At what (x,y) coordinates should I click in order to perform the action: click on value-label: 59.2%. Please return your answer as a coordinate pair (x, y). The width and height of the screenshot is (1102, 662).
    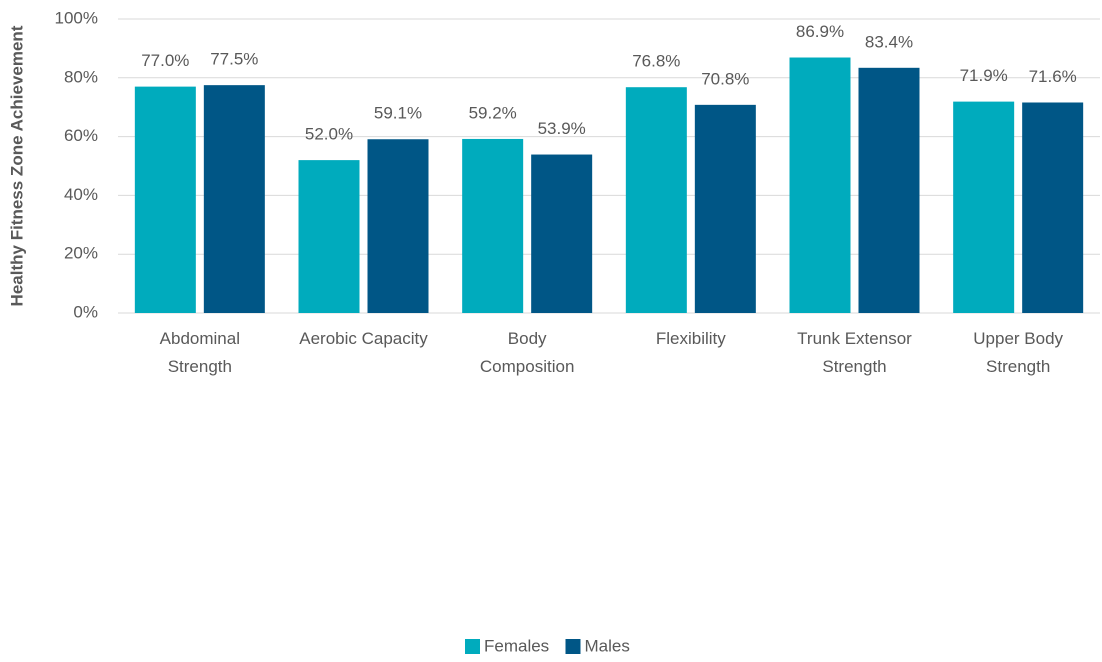
    Looking at the image, I should click on (493, 112).